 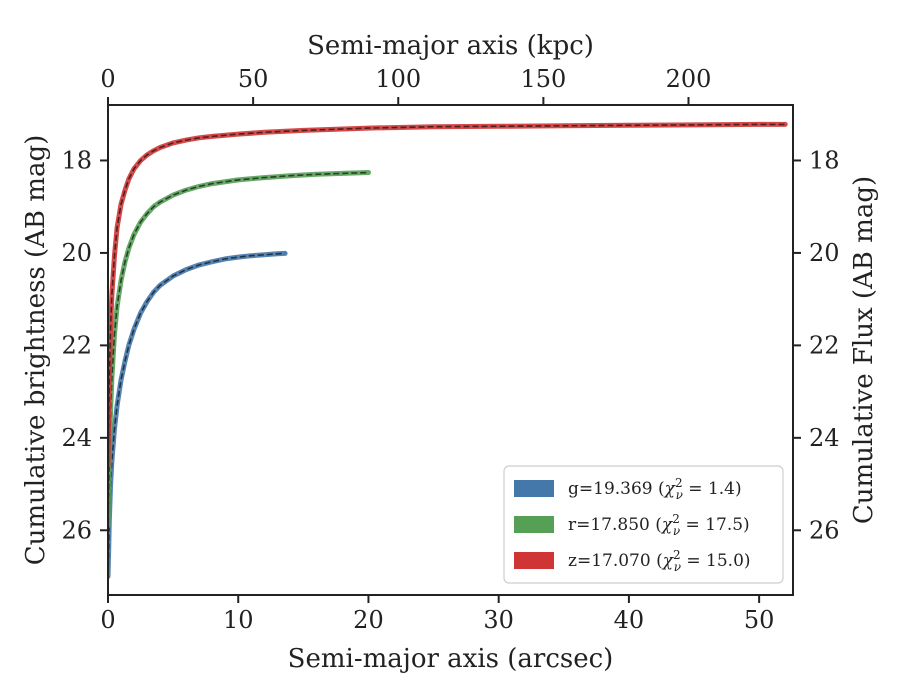 What do you see at coordinates (824, 530) in the screenshot?
I see `right-y-tick-label: 26` at bounding box center [824, 530].